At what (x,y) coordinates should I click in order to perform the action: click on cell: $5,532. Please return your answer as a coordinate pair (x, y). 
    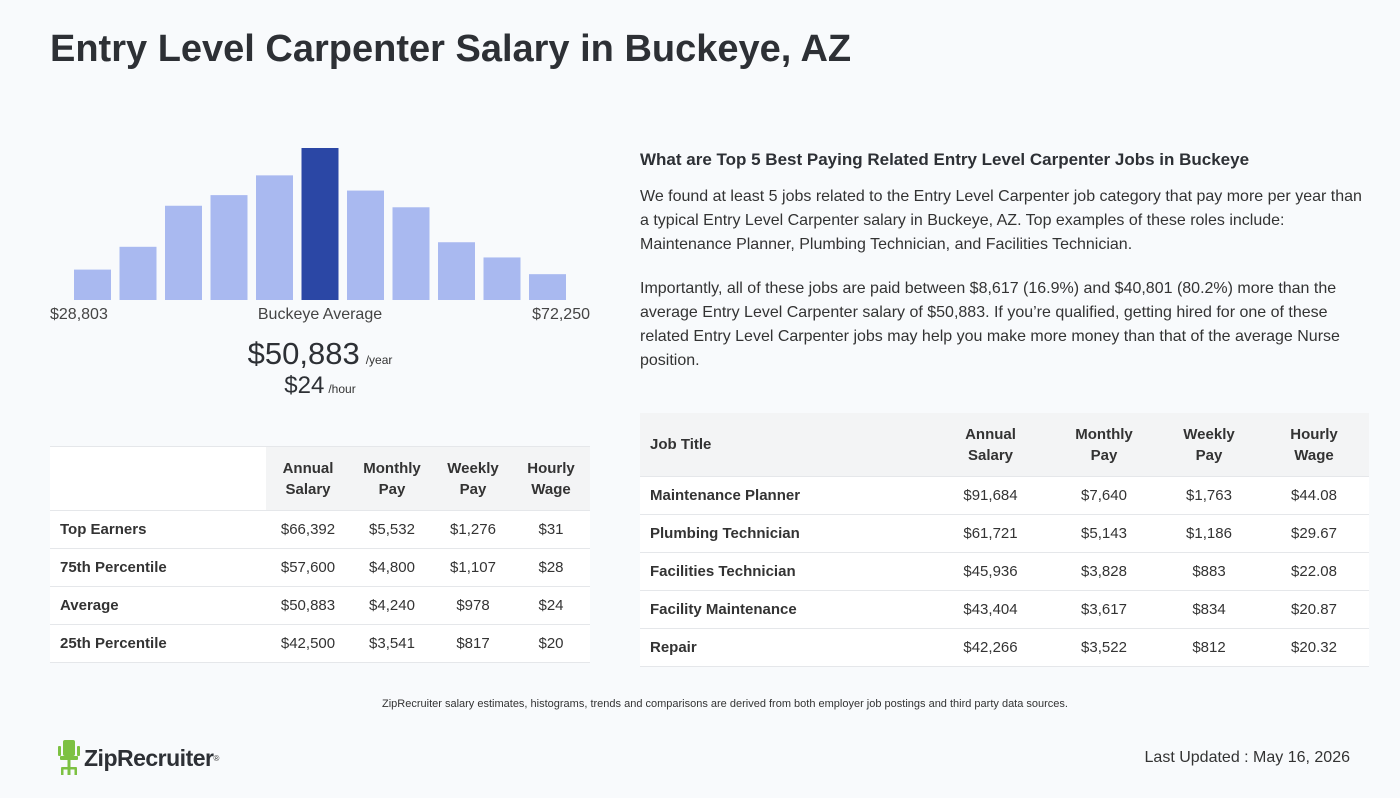
    Looking at the image, I should click on (392, 529).